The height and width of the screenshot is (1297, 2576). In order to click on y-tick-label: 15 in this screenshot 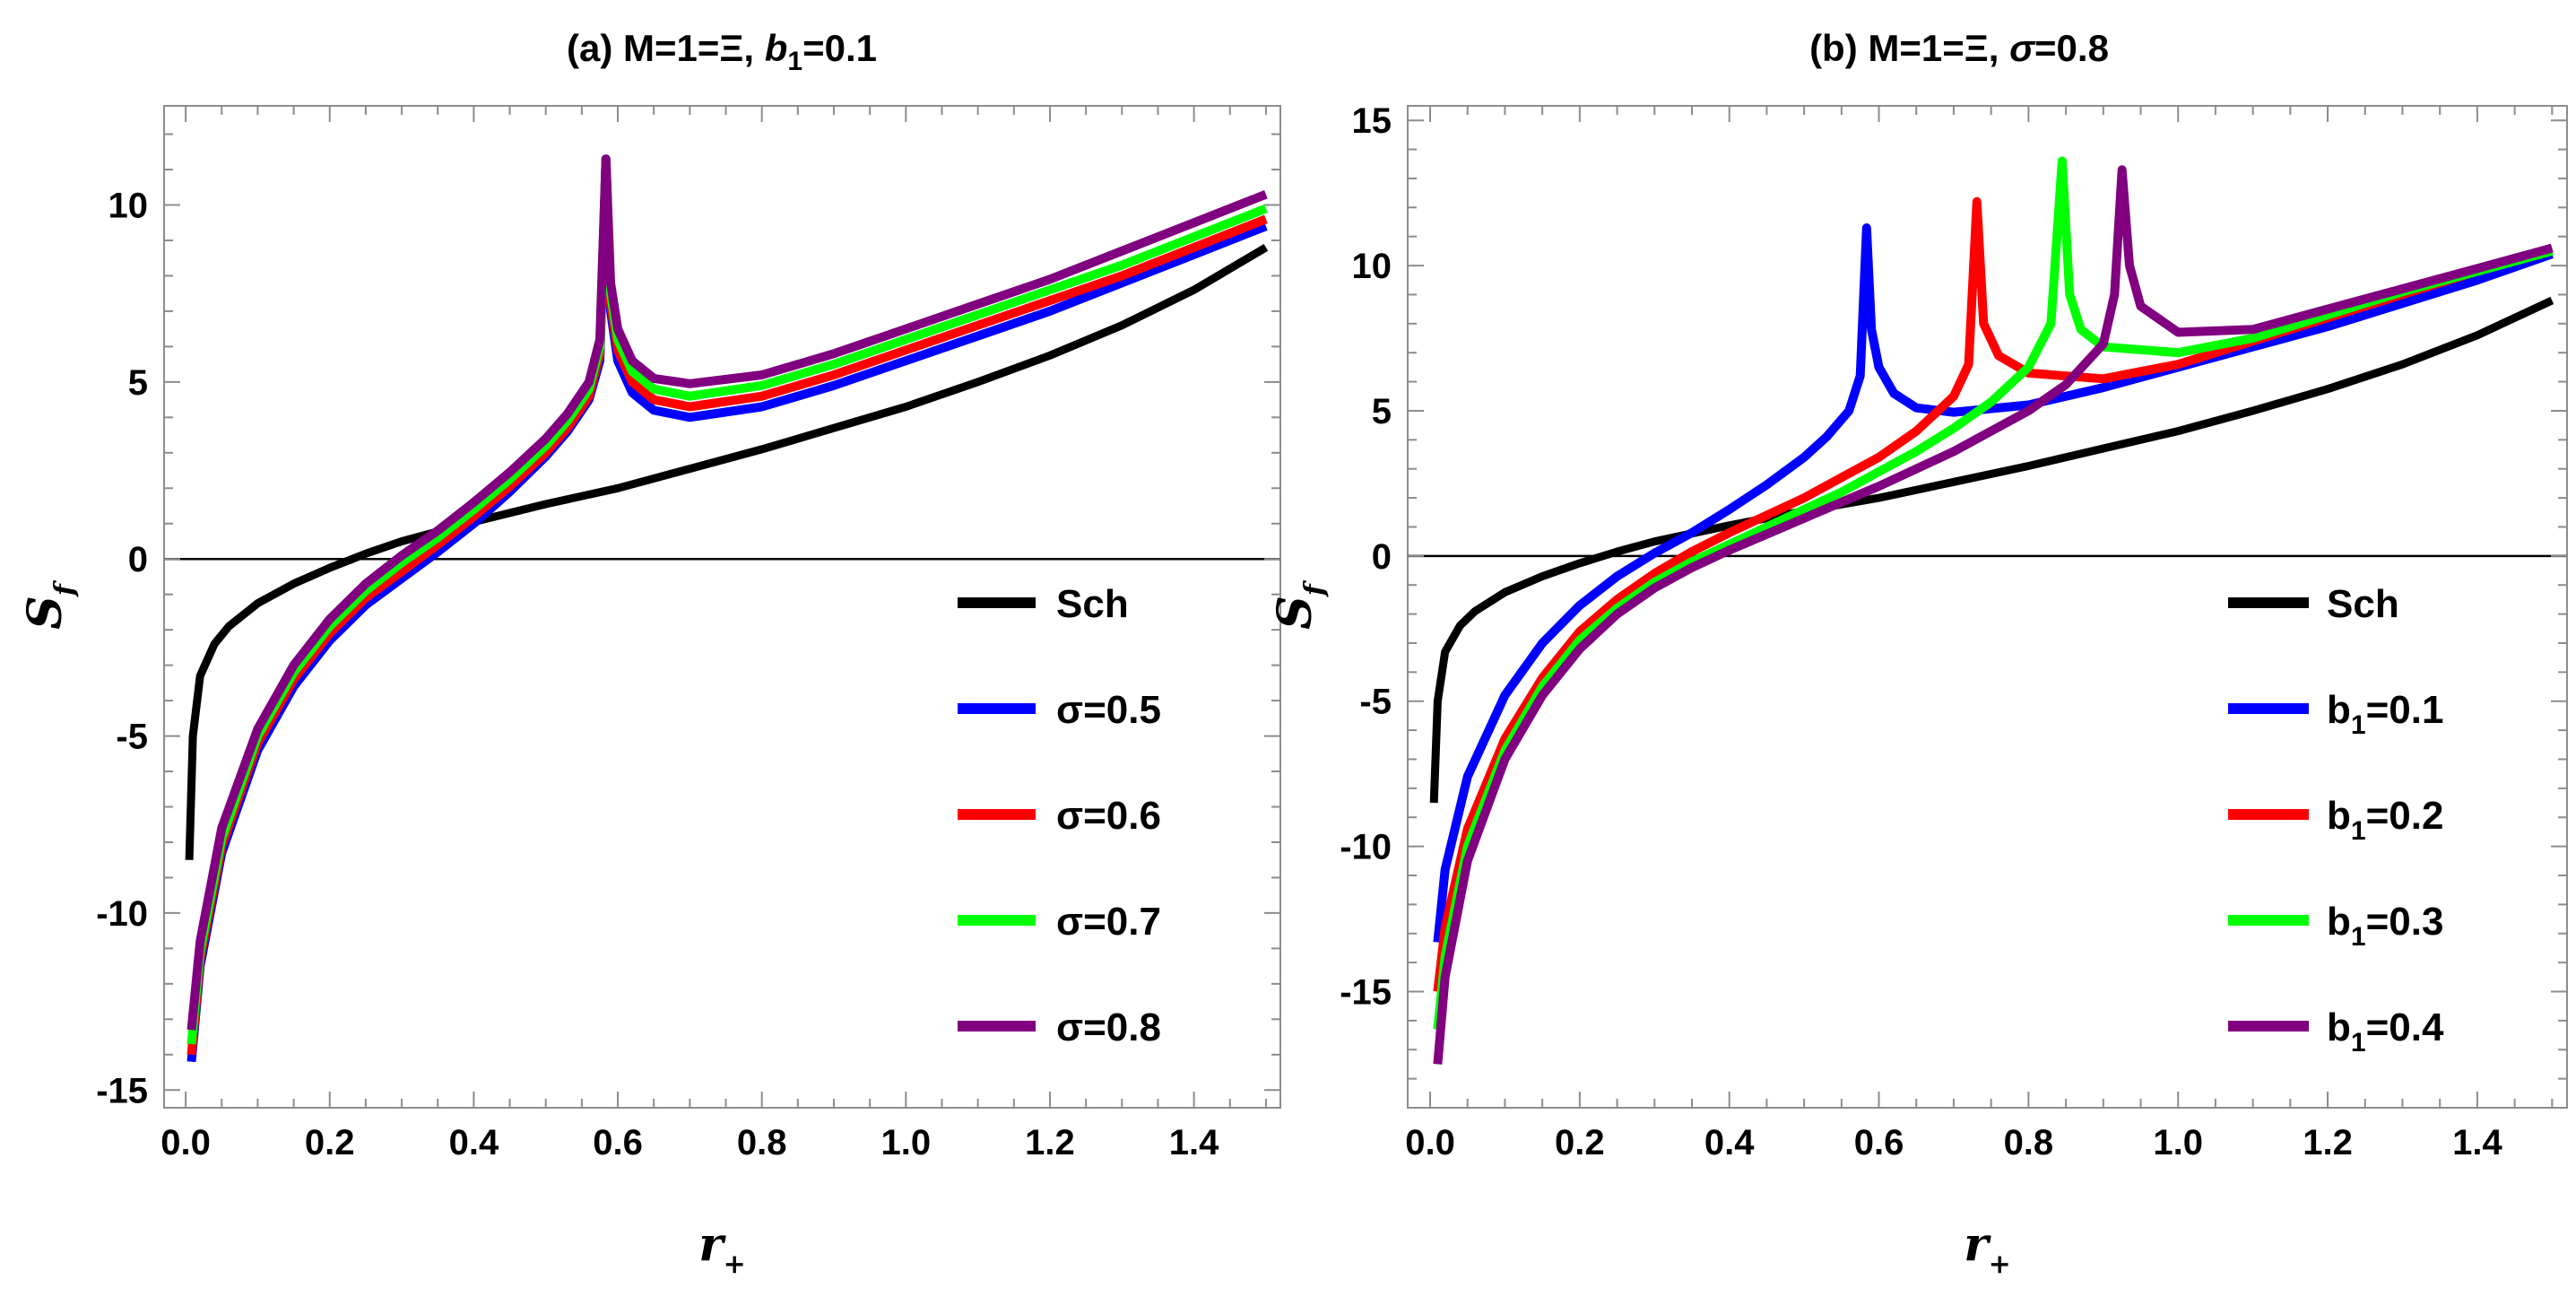, I will do `click(1372, 121)`.